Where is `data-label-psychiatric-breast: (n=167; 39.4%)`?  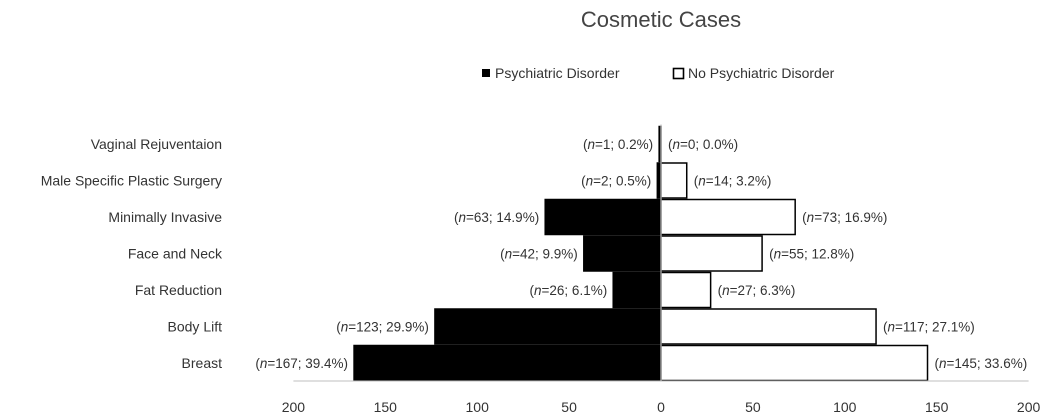
data-label-psychiatric-breast: (n=167; 39.4%) is located at coordinates (301, 363).